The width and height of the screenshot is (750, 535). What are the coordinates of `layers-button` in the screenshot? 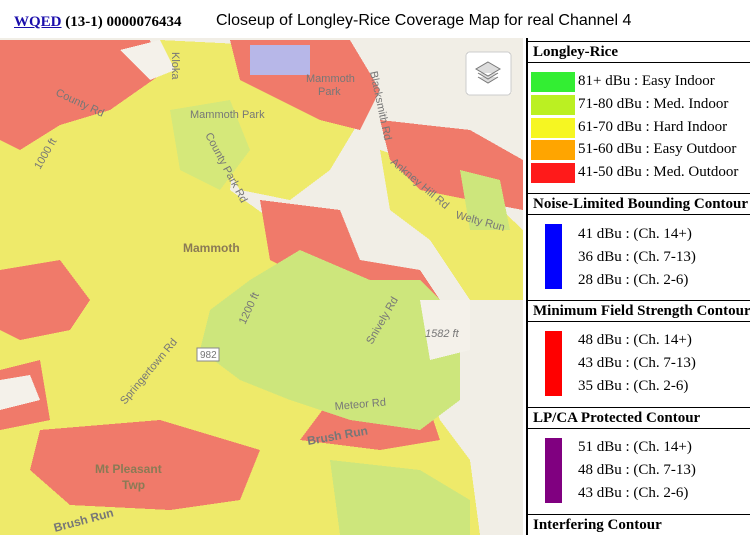 It's located at (488, 73).